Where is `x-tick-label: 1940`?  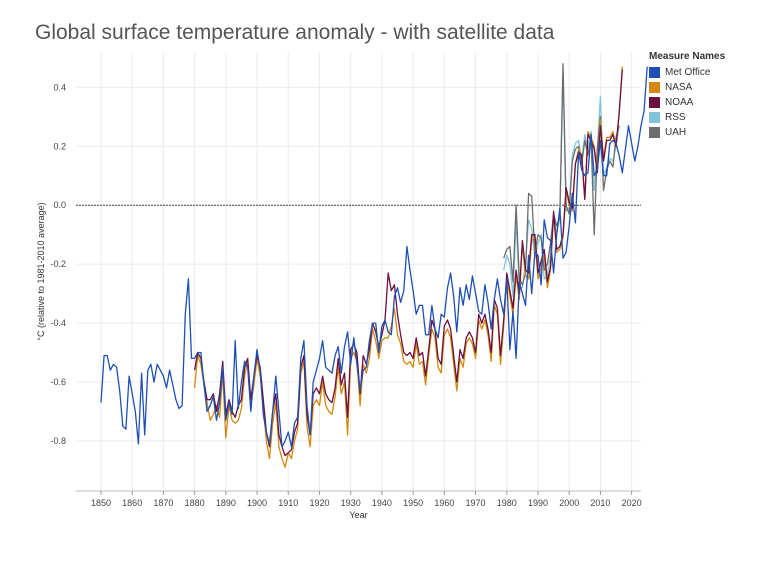 x-tick-label: 1940 is located at coordinates (382, 503).